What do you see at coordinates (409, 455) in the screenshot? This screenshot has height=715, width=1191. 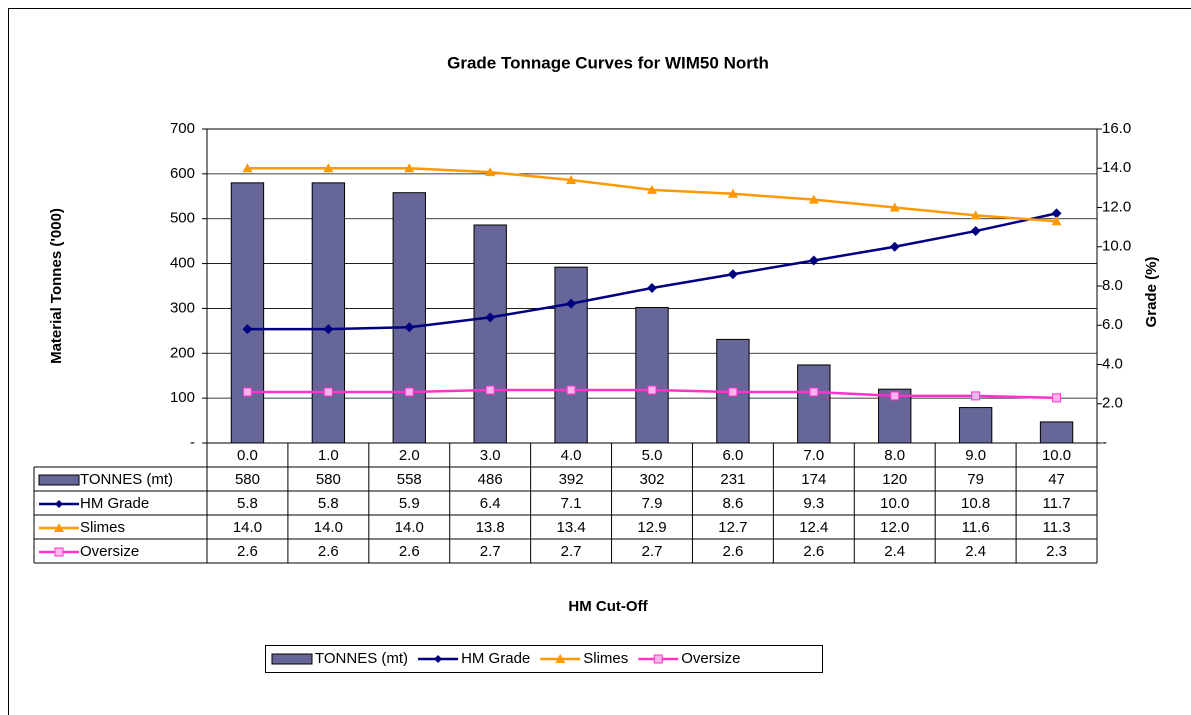 I see `x-tick-label: 2.0` at bounding box center [409, 455].